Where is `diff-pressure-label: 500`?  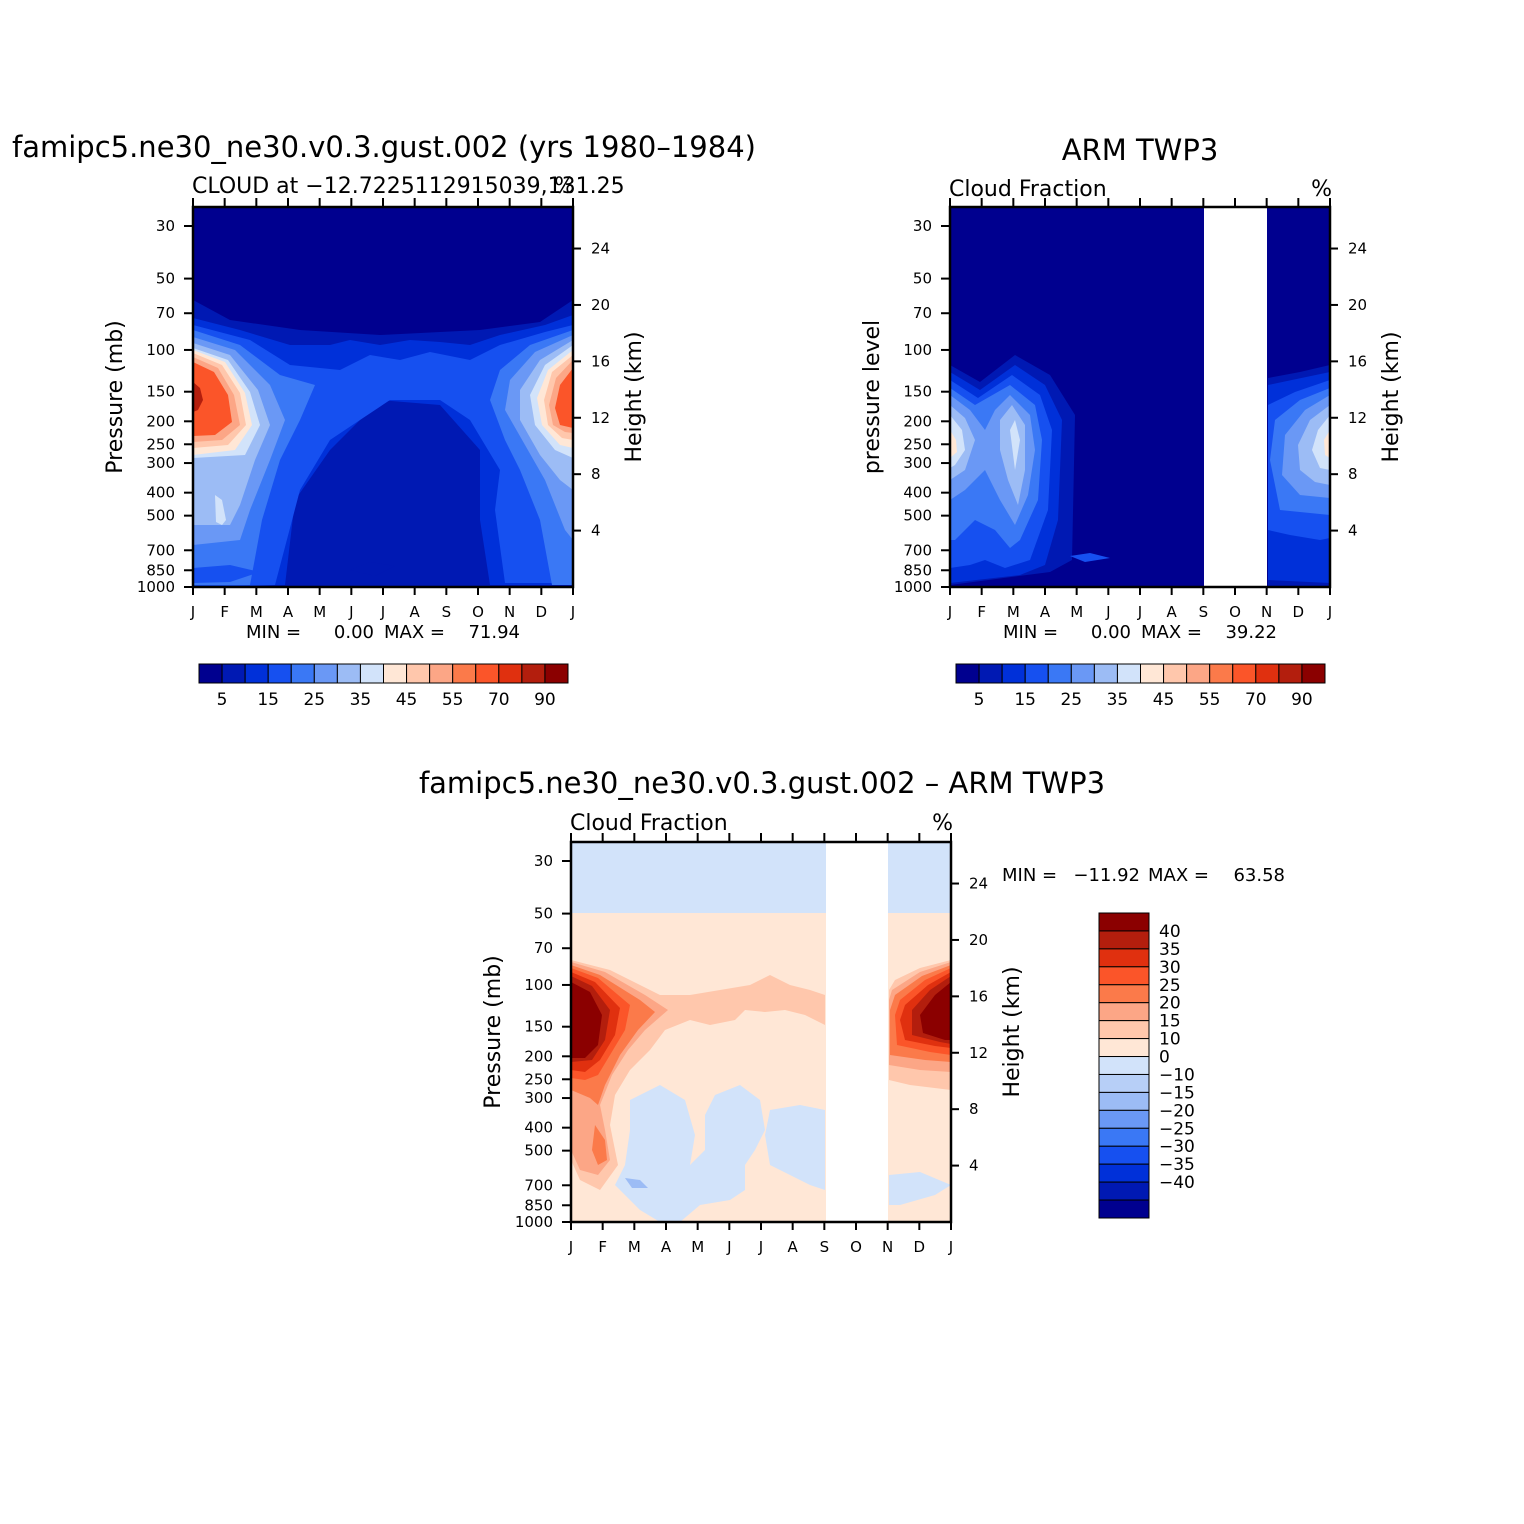
diff-pressure-label: 500 is located at coordinates (538, 1151).